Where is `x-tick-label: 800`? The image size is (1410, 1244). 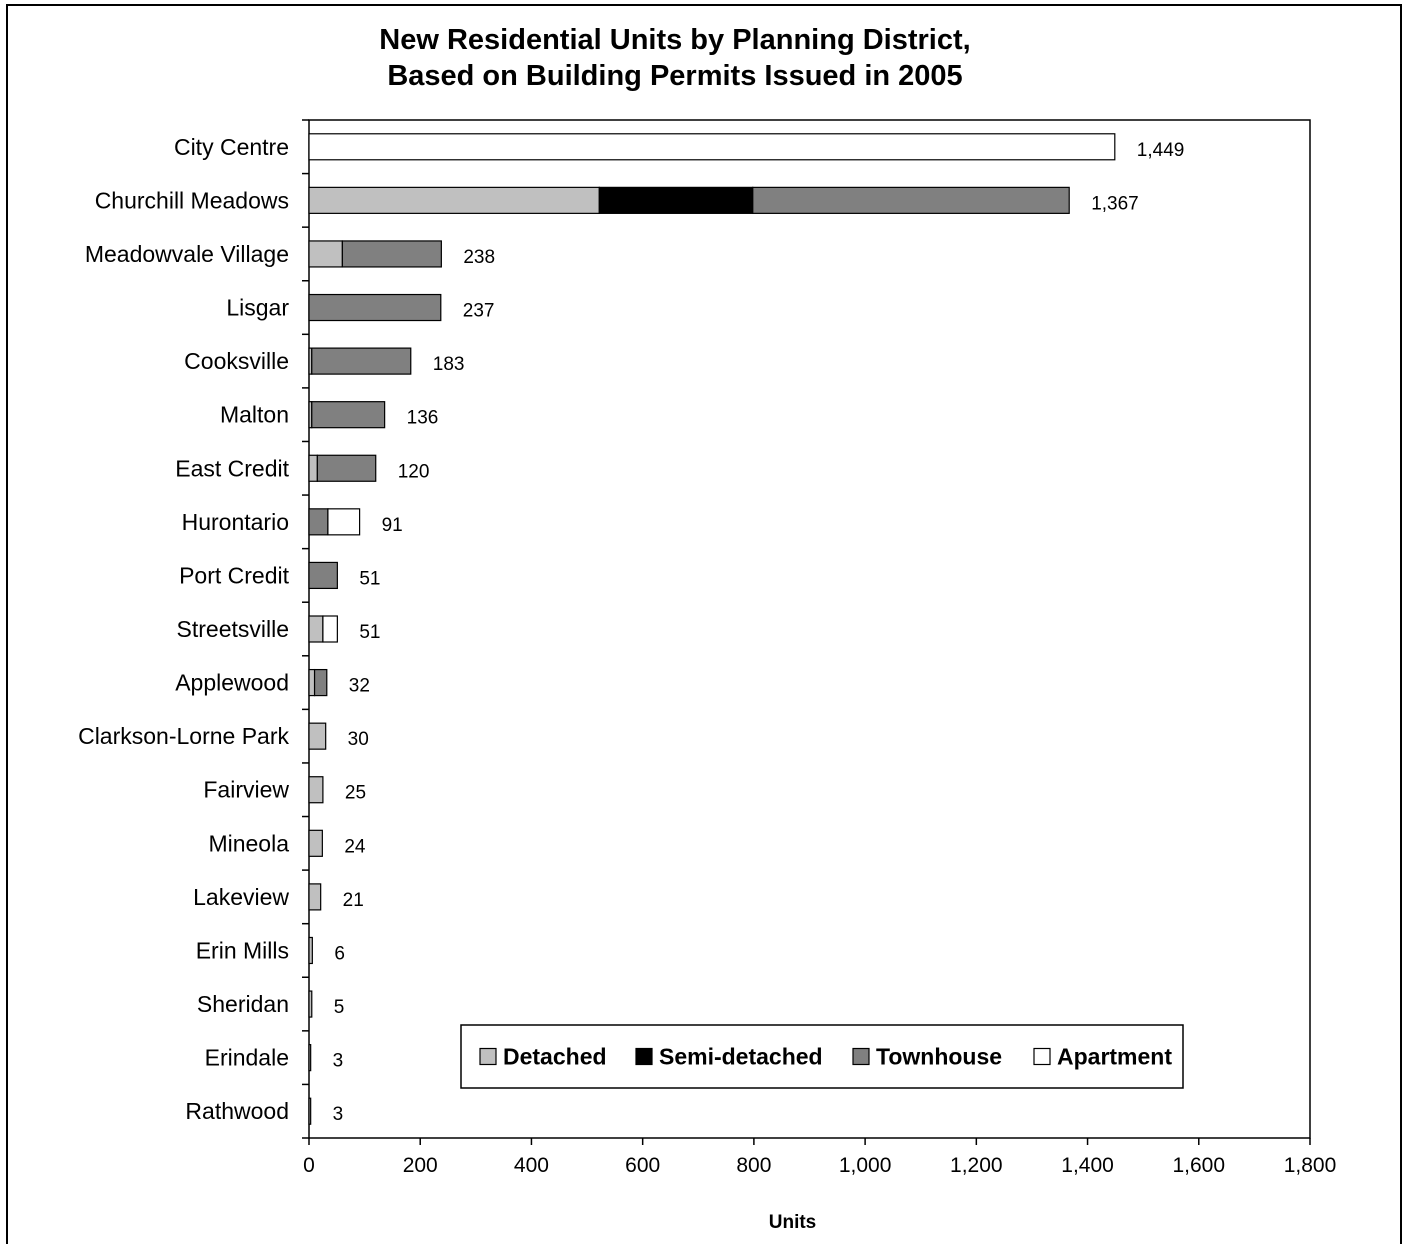 x-tick-label: 800 is located at coordinates (753, 1165).